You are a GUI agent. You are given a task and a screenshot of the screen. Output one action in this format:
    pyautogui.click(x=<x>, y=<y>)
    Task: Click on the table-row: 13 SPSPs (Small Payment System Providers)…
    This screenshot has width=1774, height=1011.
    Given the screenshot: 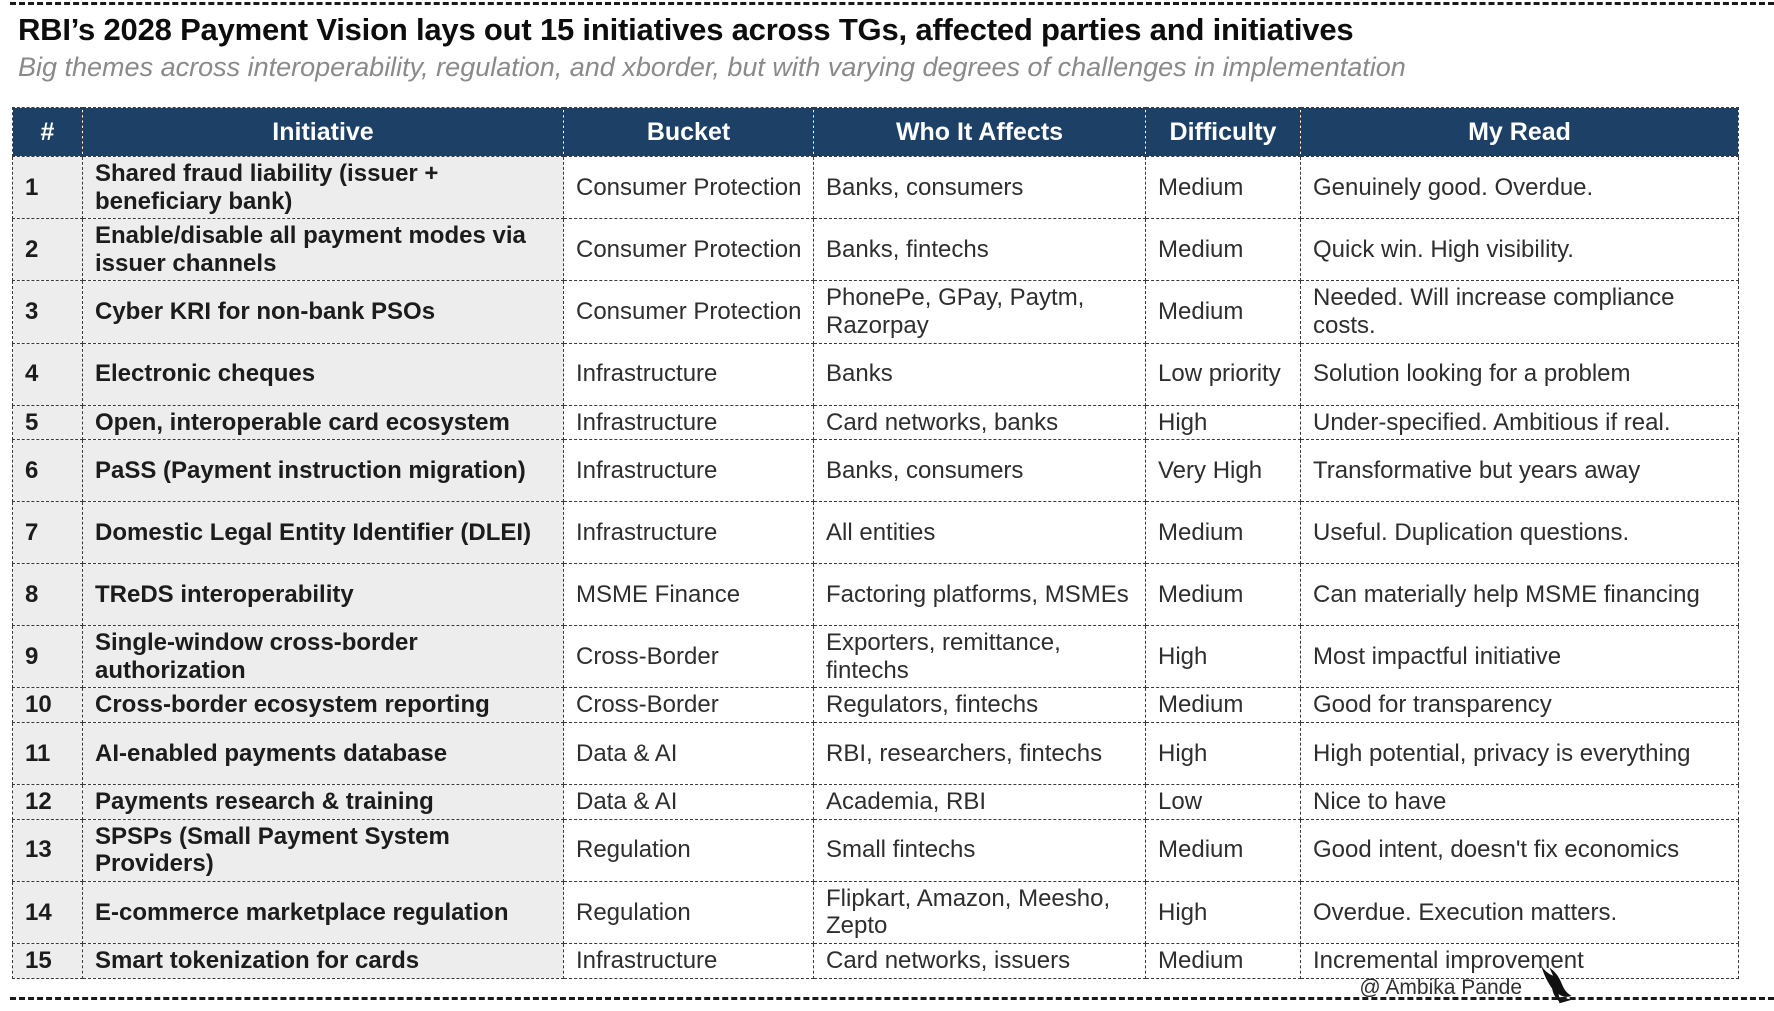 What is the action you would take?
    pyautogui.click(x=875, y=850)
    